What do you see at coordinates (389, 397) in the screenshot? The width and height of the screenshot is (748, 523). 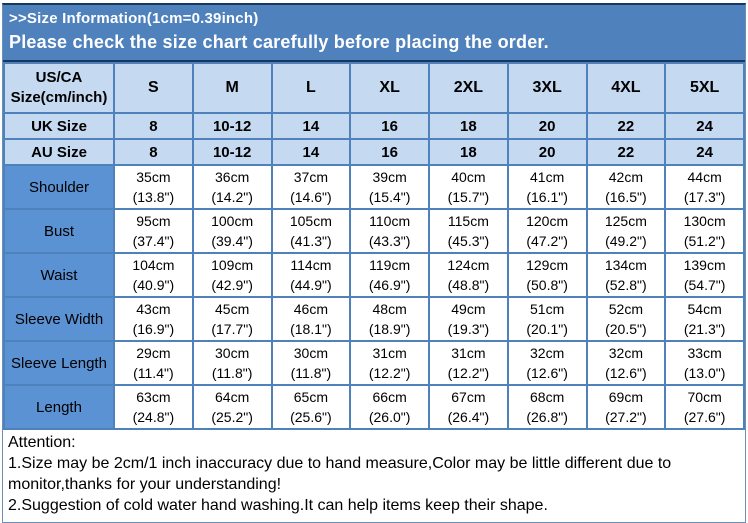 I see `measurement-cm-value: 66cm` at bounding box center [389, 397].